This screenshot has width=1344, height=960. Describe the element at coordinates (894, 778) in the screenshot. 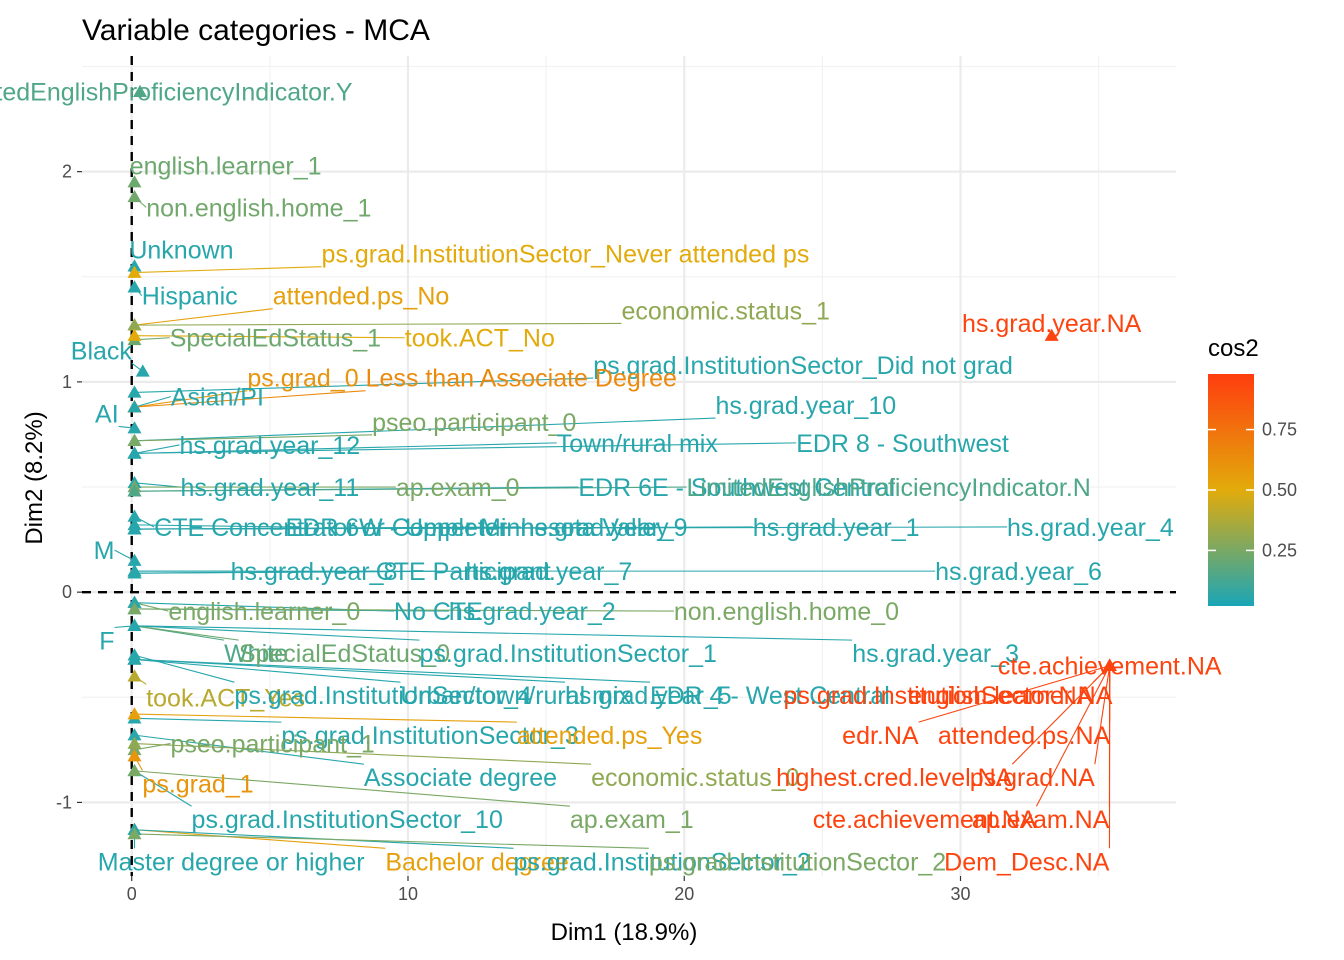

I see `label-highest.cred.level.NA: highest.cred.level.NA` at that location.